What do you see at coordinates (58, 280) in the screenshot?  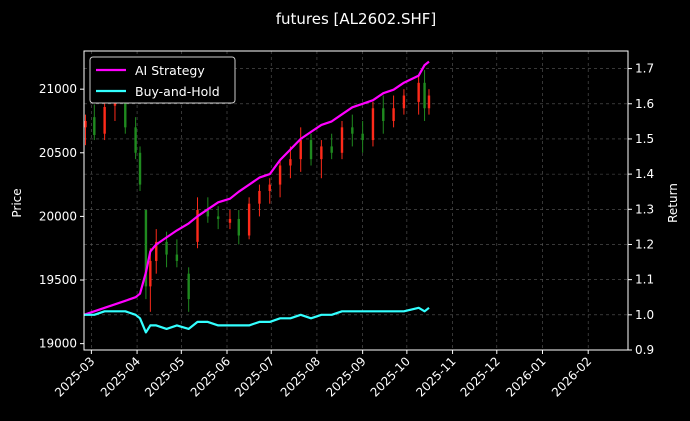 I see `y-tick-label: 19500` at bounding box center [58, 280].